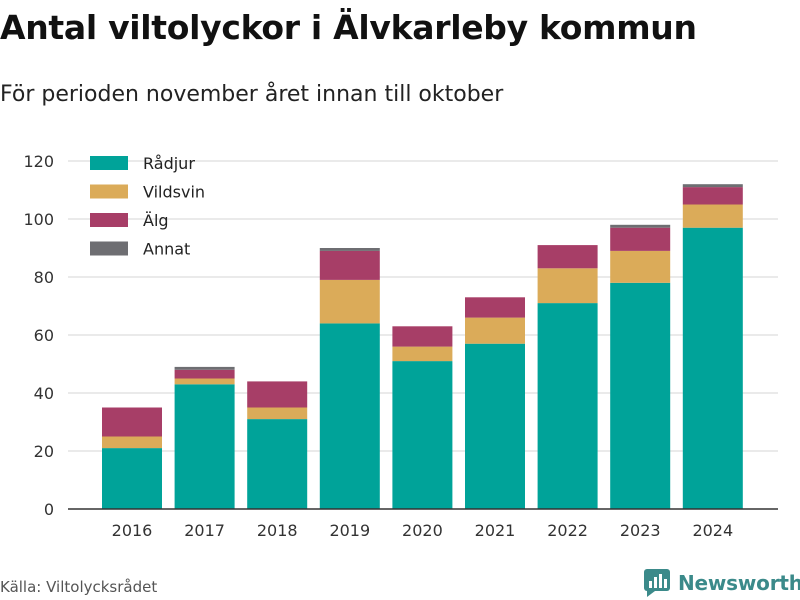 The image size is (800, 600). I want to click on x-axis-ticks: 2016 2017 2018 2019 2020 2021 2022 2023 2024, so click(423, 530).